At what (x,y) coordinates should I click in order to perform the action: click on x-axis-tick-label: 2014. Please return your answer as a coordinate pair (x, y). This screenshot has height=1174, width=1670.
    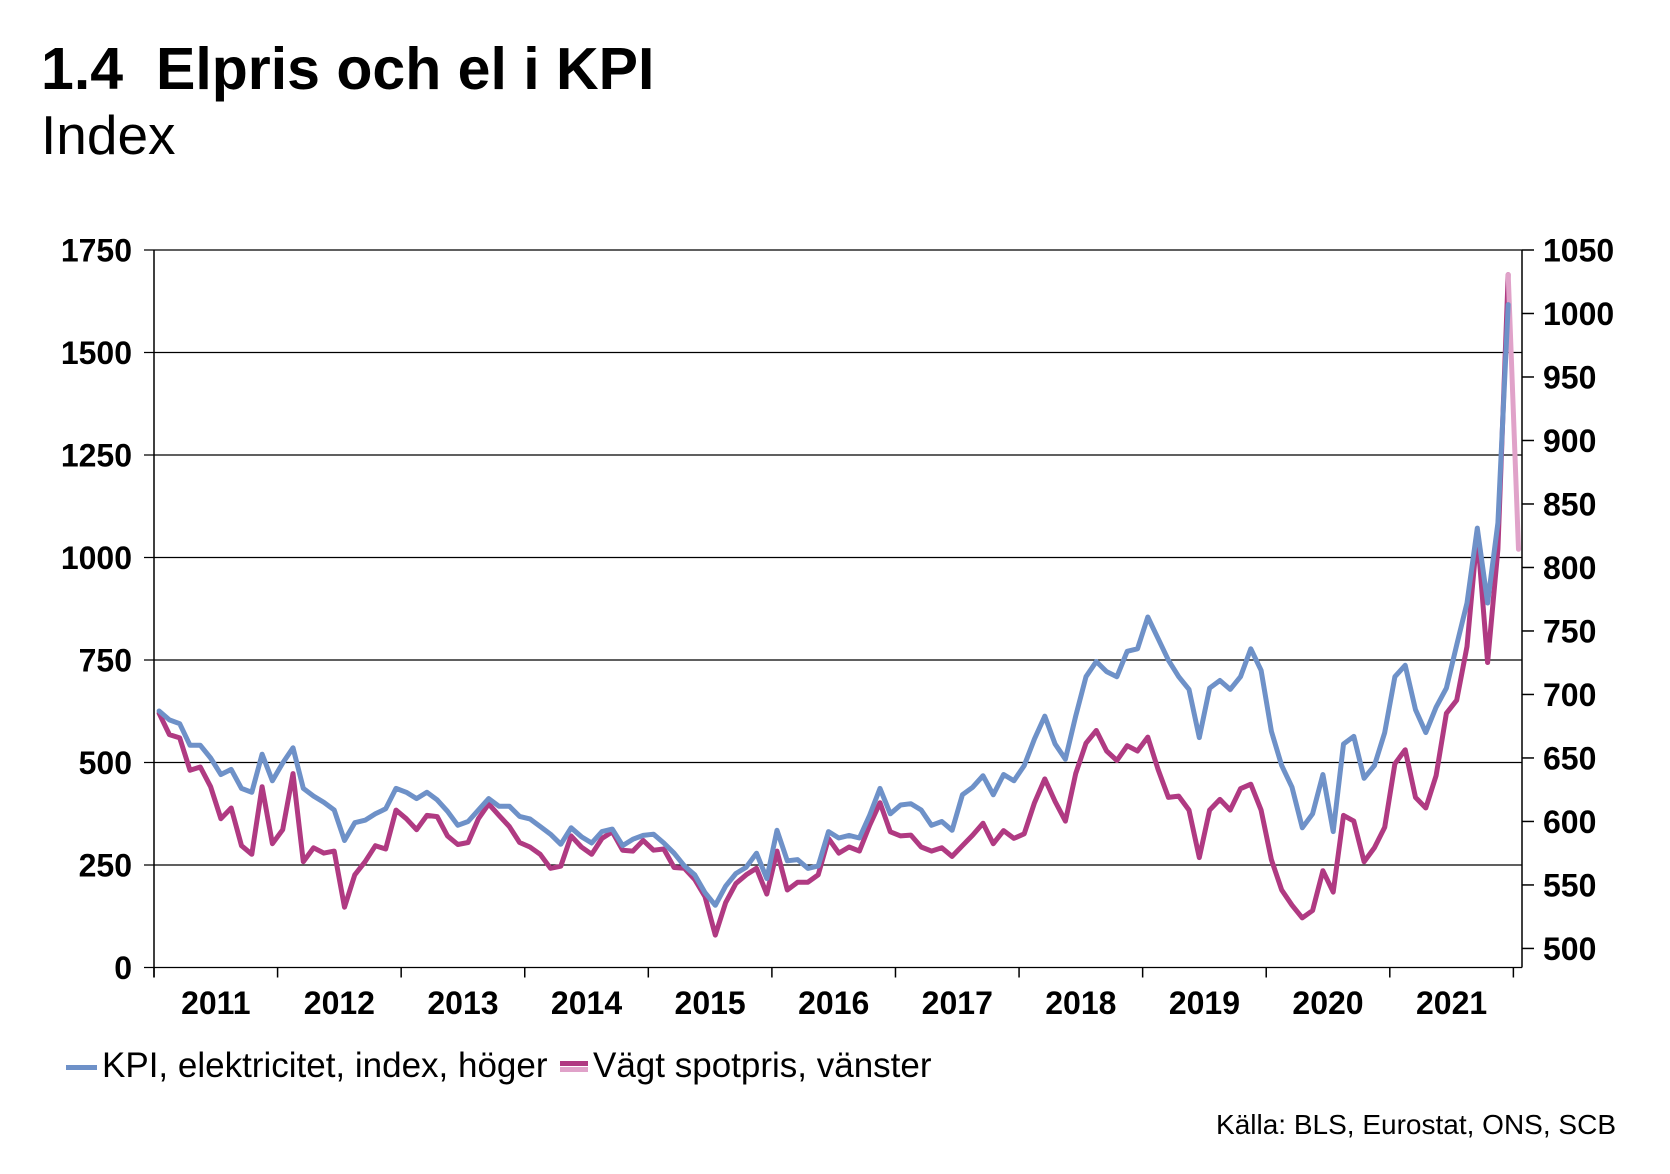
    Looking at the image, I should click on (586, 1003).